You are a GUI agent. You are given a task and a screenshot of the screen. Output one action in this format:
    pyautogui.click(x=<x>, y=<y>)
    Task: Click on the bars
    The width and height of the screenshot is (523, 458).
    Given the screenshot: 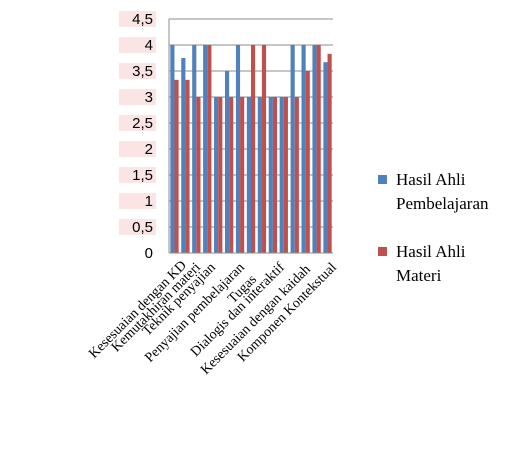 What is the action you would take?
    pyautogui.click(x=251, y=149)
    